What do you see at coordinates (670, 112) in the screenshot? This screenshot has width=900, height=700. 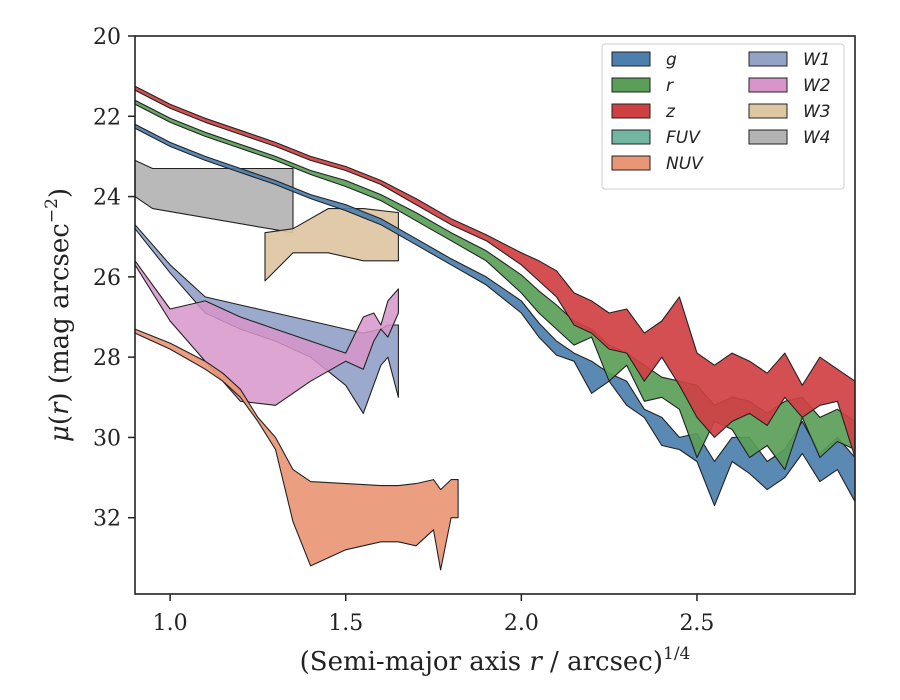 I see `legend-label-z: z` at bounding box center [670, 112].